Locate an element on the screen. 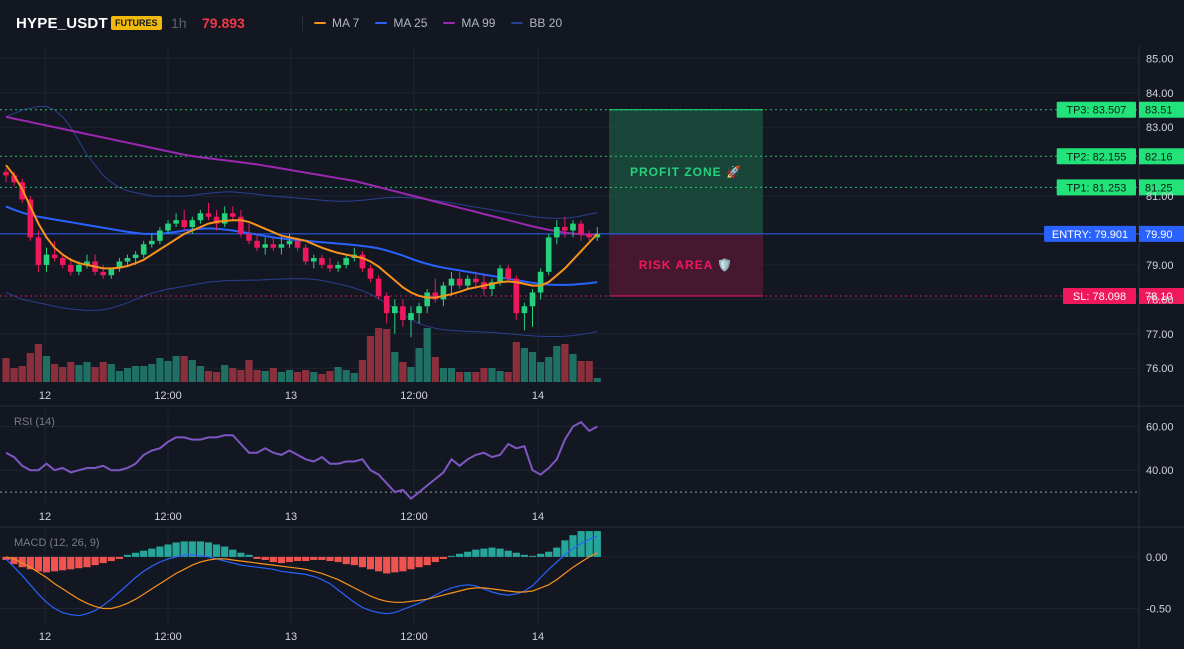 This screenshot has height=649, width=1184. interval-label: 1h is located at coordinates (179, 23).